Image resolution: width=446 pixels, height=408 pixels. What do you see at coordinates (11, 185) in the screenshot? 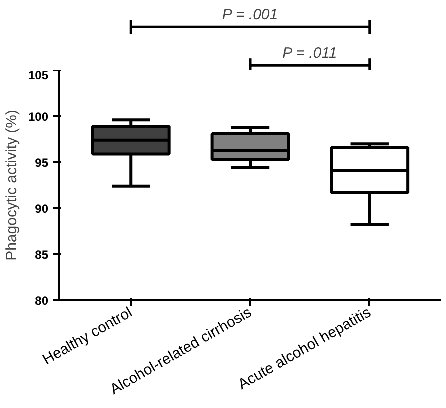
I see `y-axis-title: Phagocytic activity (%)` at bounding box center [11, 185].